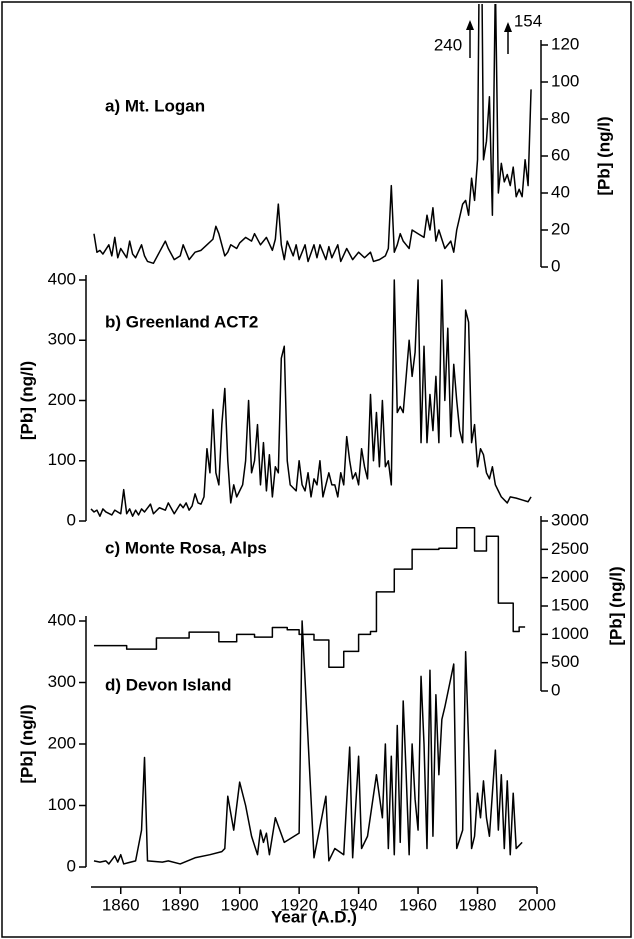  Describe the element at coordinates (570, 576) in the screenshot. I see `y-tick-label: 2000` at that location.